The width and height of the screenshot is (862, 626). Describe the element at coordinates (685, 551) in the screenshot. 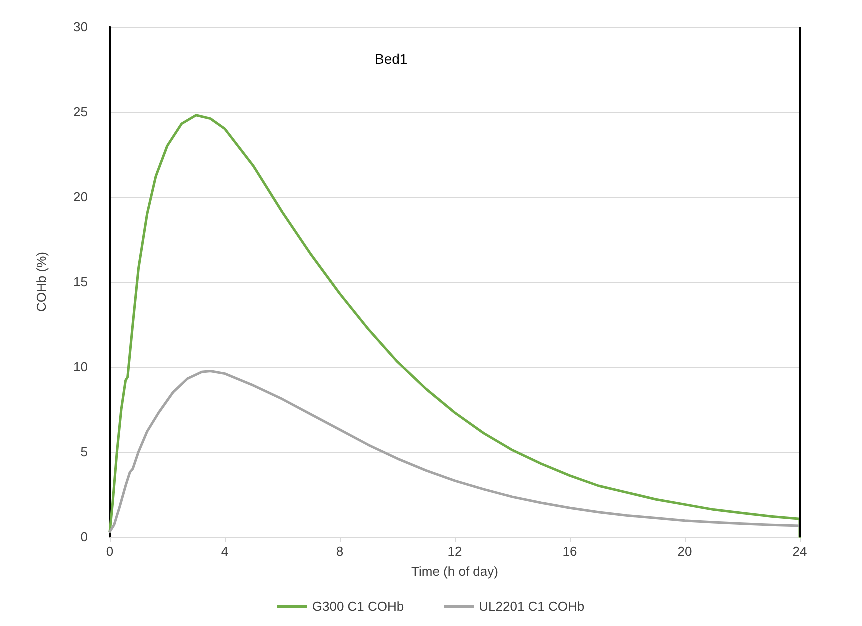

I see `x-tick-label: 20` at that location.